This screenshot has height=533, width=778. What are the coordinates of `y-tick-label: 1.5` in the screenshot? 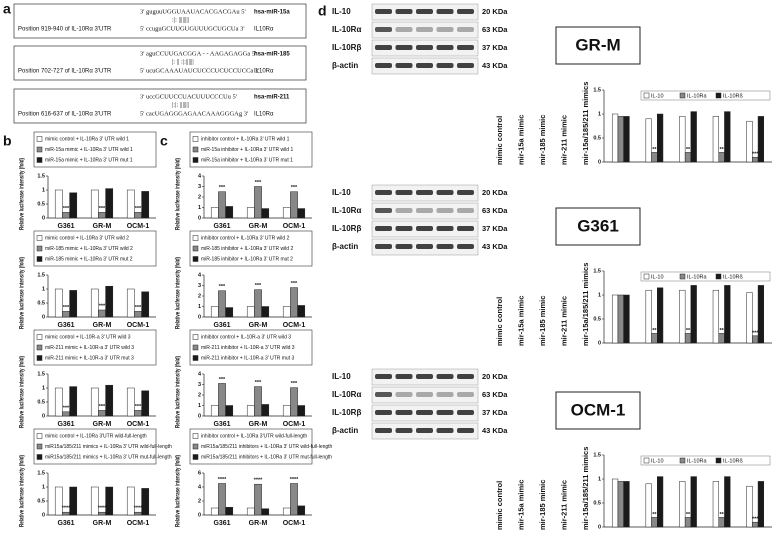 It's located at (41, 473).